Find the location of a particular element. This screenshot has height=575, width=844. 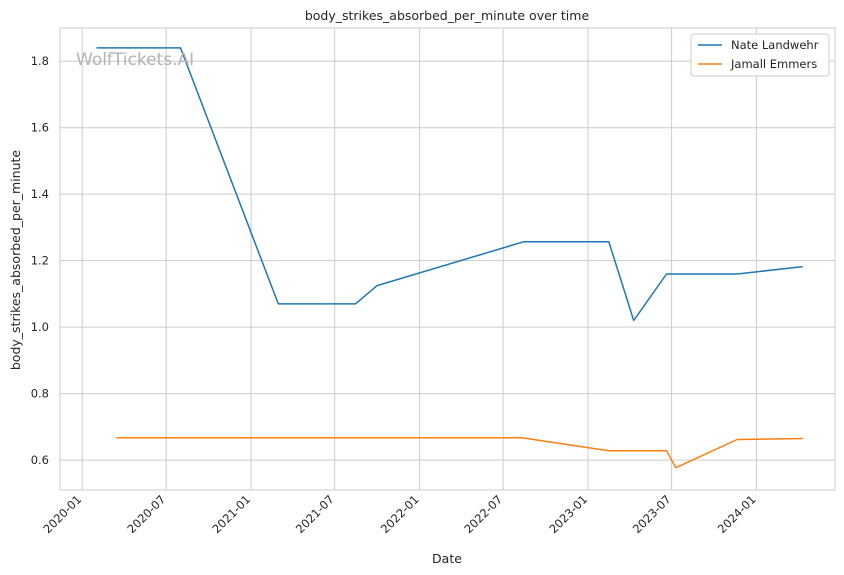

y-tick-label: 1.4 is located at coordinates (40, 194).